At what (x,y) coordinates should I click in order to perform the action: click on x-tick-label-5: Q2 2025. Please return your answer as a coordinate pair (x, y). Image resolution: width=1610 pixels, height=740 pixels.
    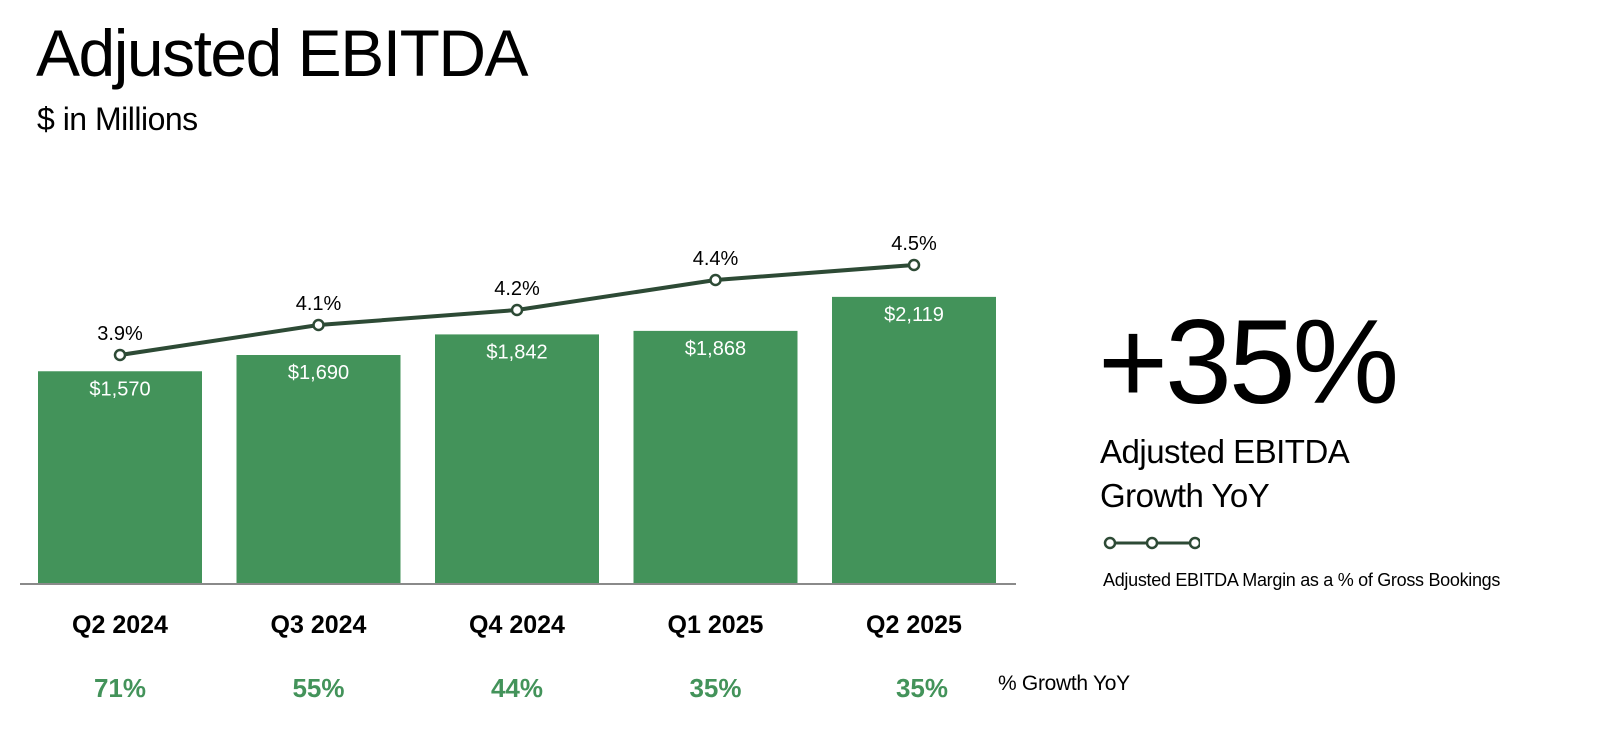
    Looking at the image, I should click on (914, 625).